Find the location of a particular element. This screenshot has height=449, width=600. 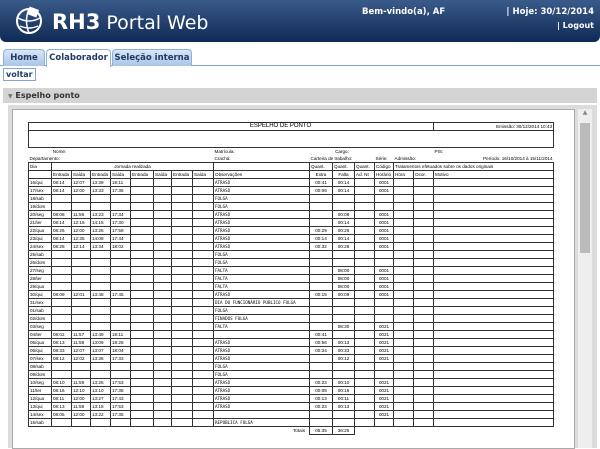

saida-2: 17:44 is located at coordinates (120, 239).